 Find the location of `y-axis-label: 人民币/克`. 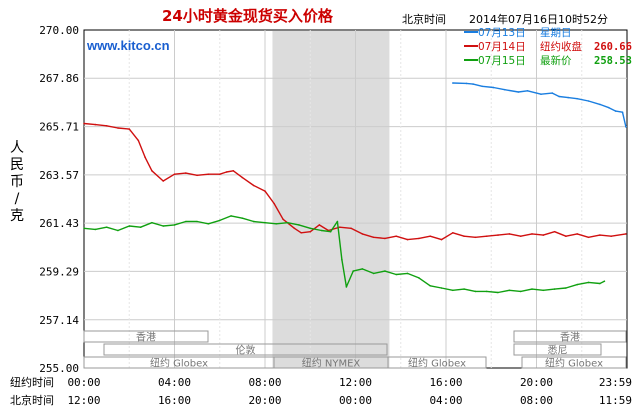

y-axis-label: 人民币/克 is located at coordinates (17, 182).